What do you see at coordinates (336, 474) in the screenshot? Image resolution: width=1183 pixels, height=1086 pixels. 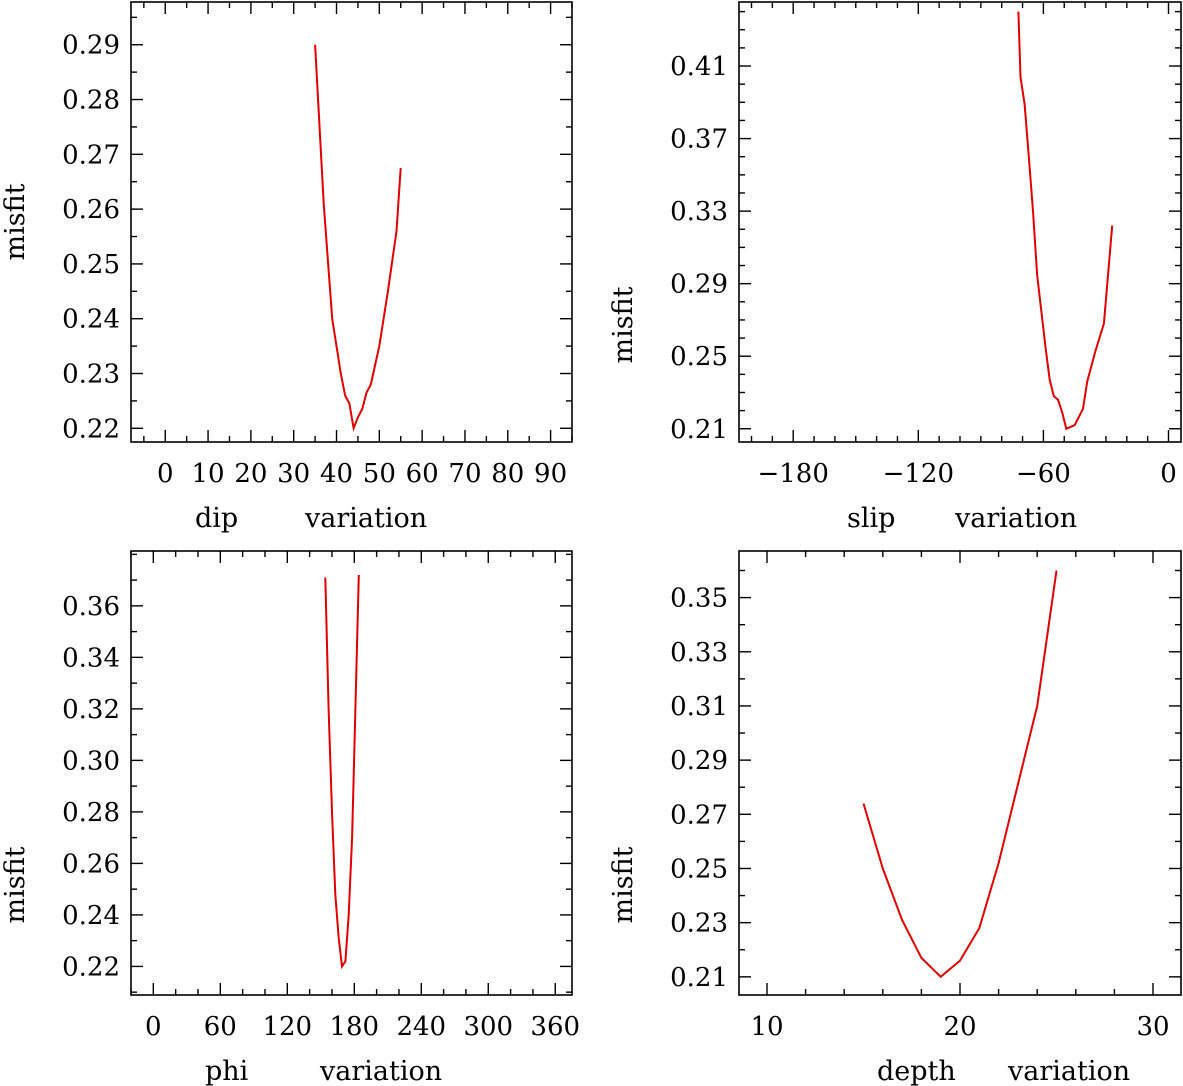 I see `x-tick-label: 40` at bounding box center [336, 474].